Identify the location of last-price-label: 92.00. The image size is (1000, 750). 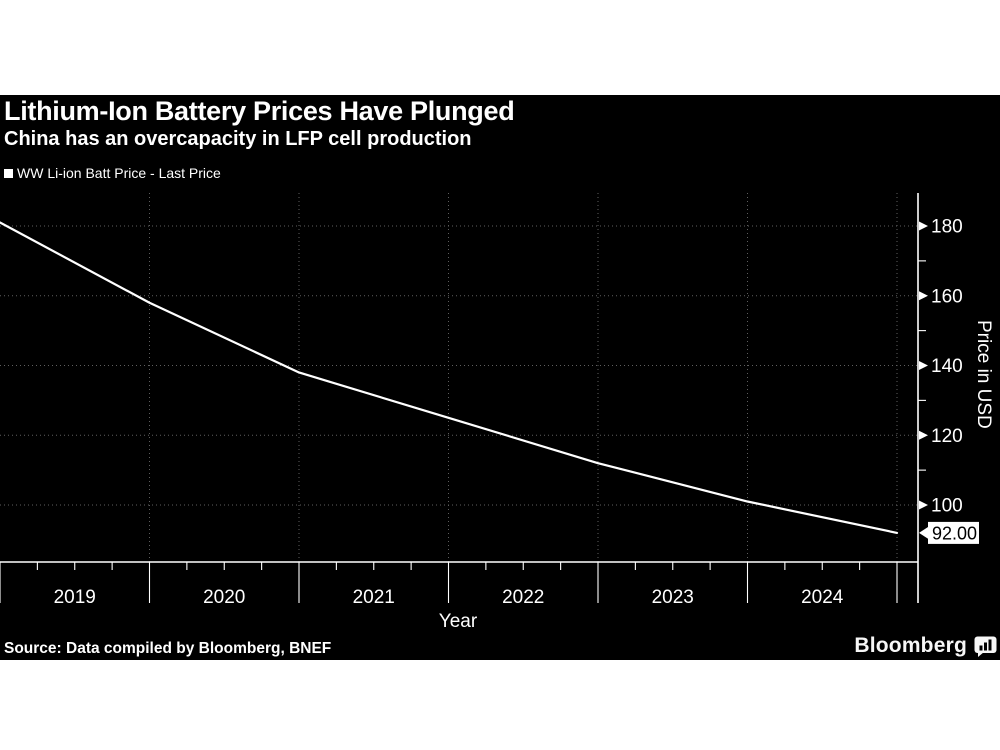
(954, 533).